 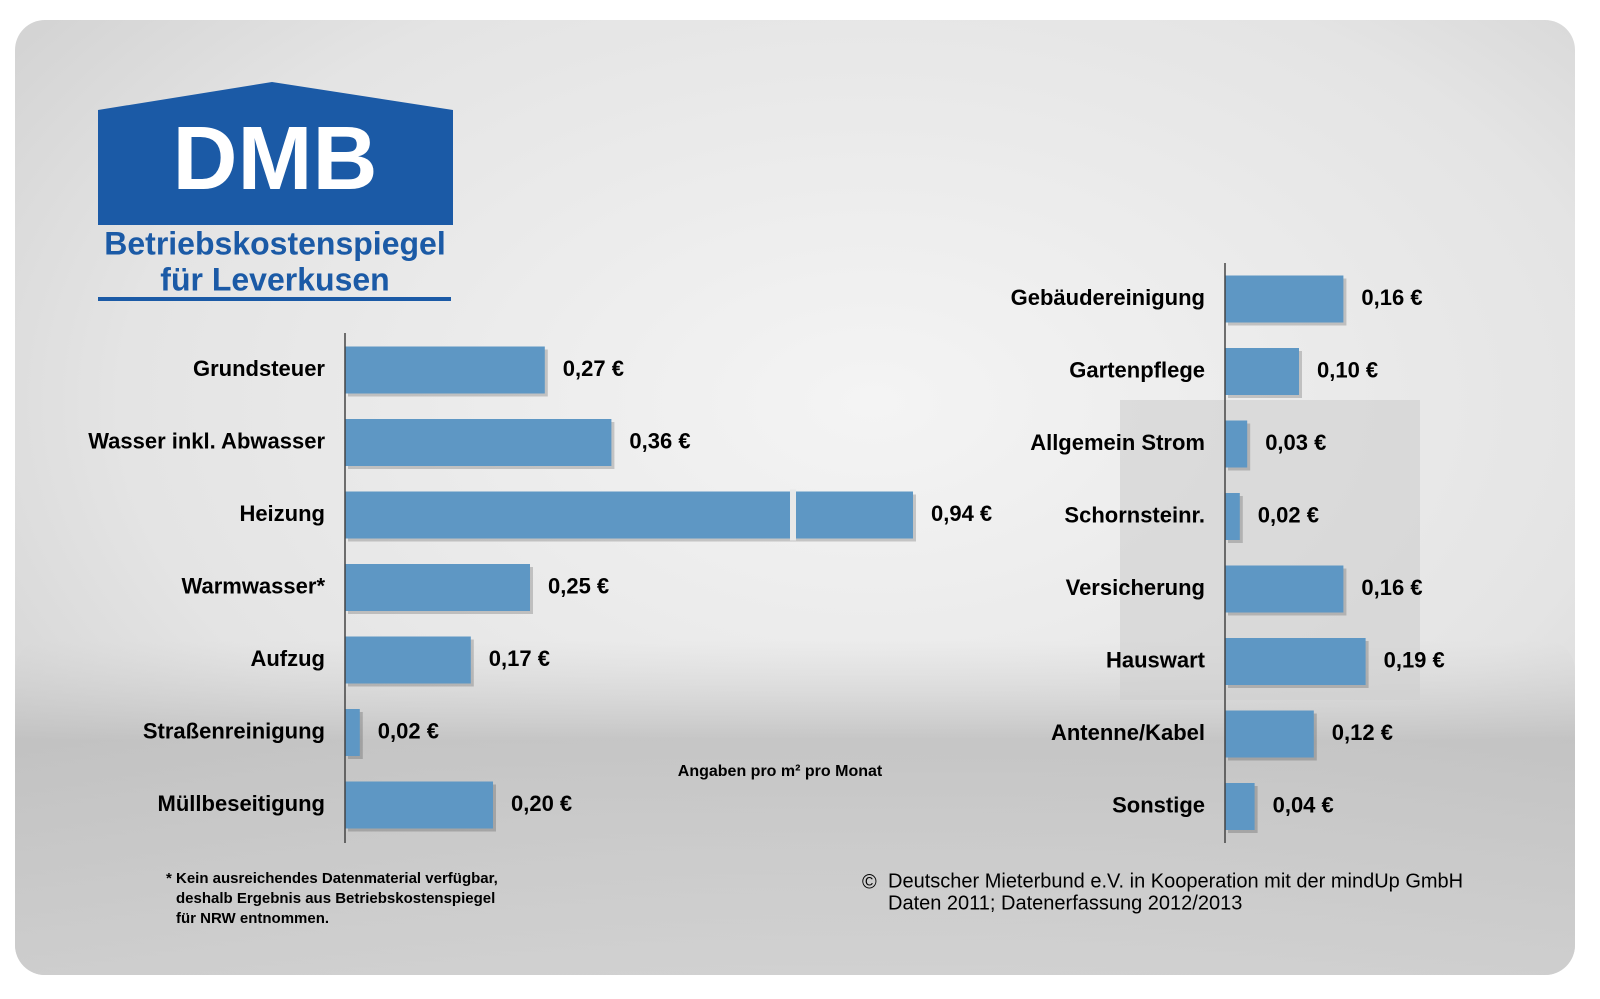 What do you see at coordinates (1158, 804) in the screenshot?
I see `category-label: Sonstige` at bounding box center [1158, 804].